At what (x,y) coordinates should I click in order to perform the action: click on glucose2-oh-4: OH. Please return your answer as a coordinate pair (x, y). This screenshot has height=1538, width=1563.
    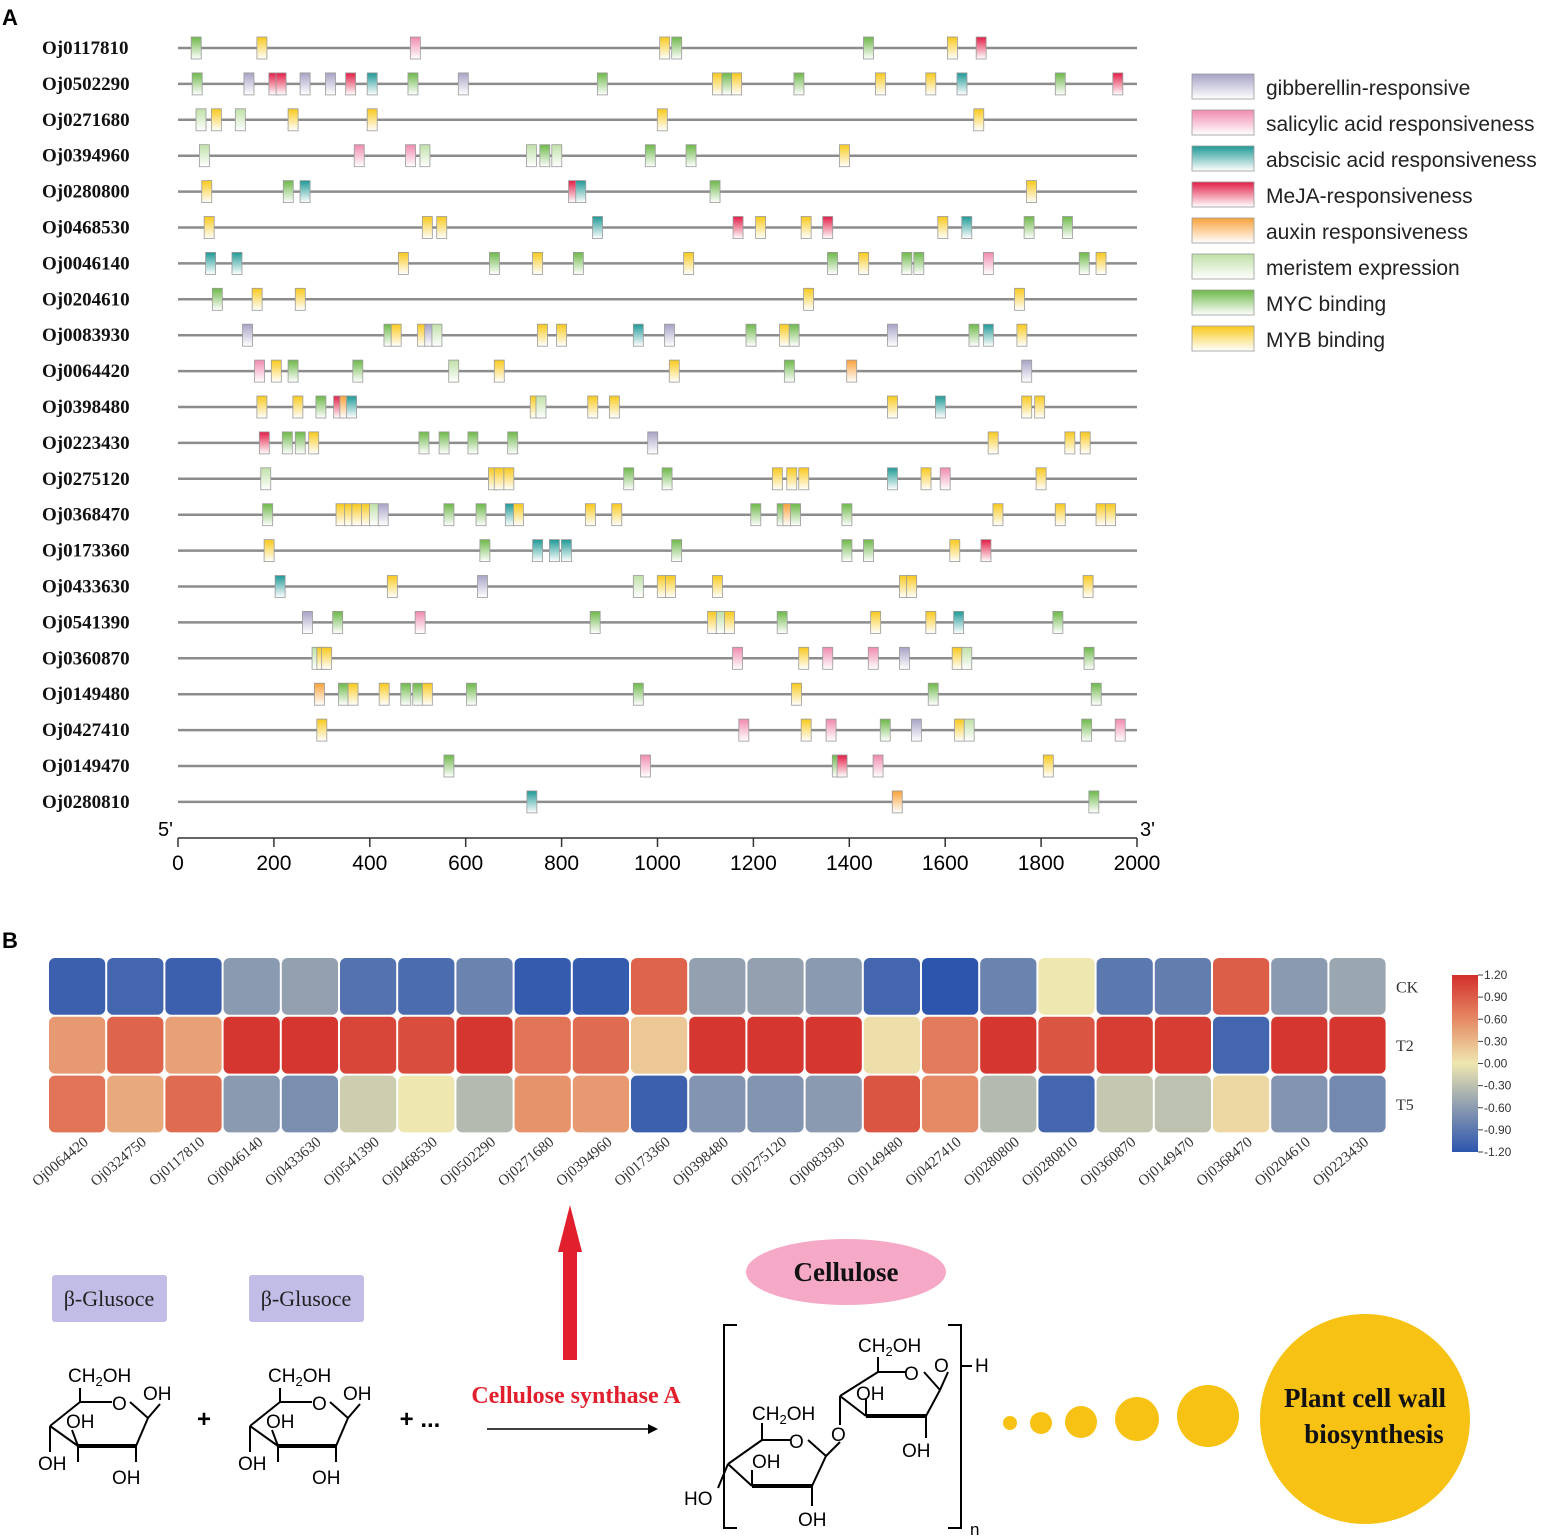
    Looking at the image, I should click on (326, 1478).